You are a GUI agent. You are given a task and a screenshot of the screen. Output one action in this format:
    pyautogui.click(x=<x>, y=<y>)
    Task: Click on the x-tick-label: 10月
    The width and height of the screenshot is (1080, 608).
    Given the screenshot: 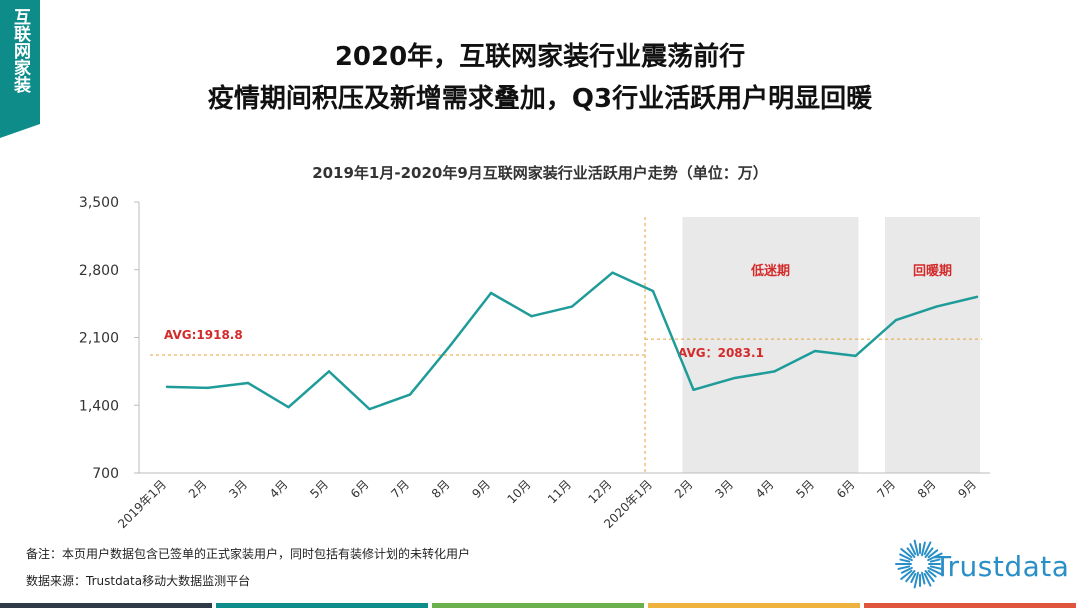 What is the action you would take?
    pyautogui.click(x=518, y=491)
    